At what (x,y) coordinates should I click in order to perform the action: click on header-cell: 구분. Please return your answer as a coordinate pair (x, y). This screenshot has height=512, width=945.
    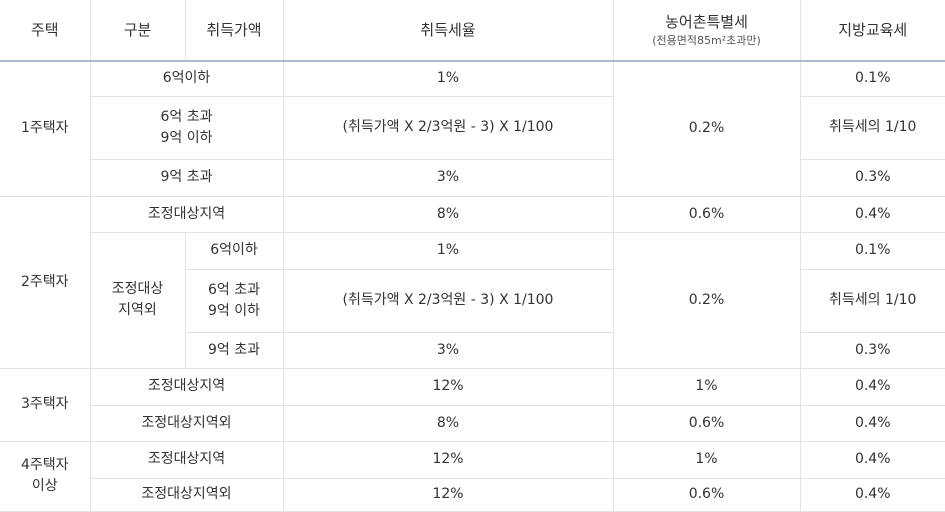
    Looking at the image, I should click on (137, 31).